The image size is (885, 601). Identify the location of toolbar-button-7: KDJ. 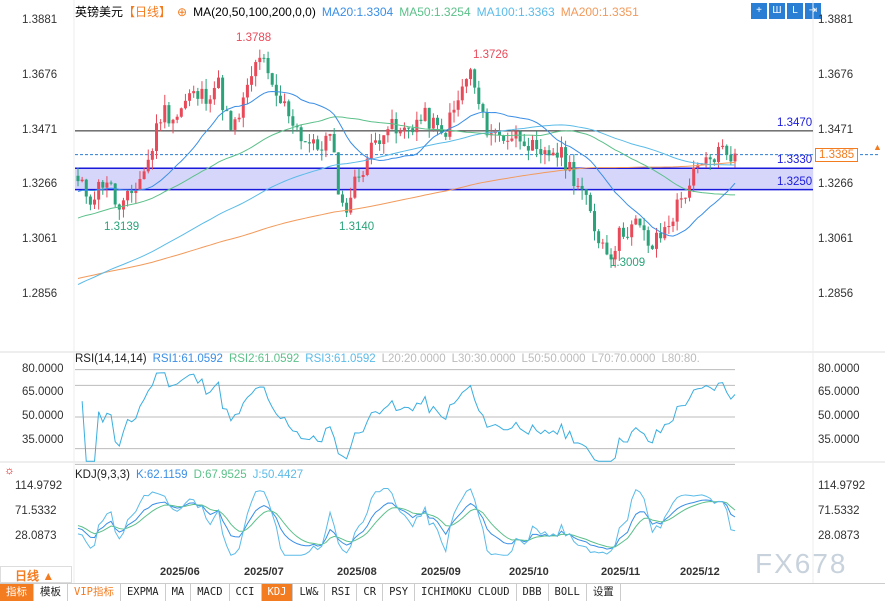
(277, 592).